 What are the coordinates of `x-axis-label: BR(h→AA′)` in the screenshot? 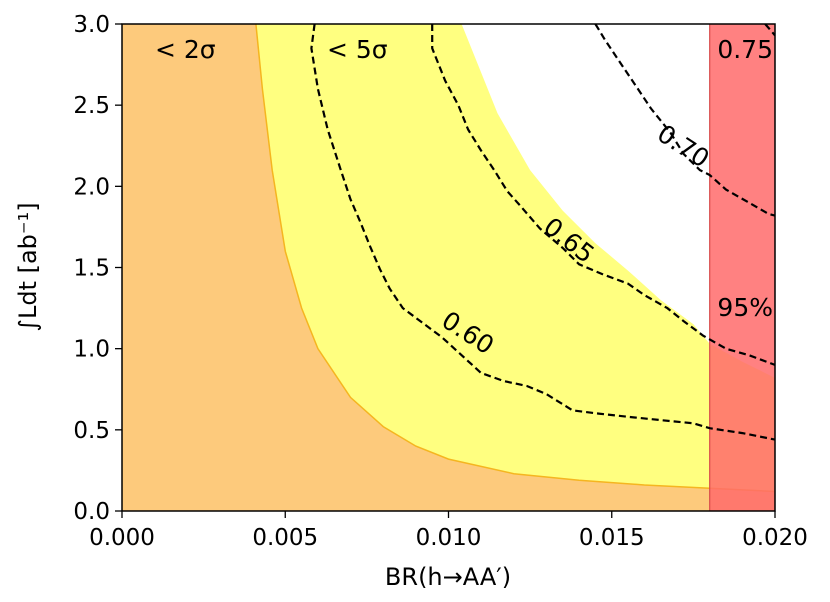 It's located at (448, 577).